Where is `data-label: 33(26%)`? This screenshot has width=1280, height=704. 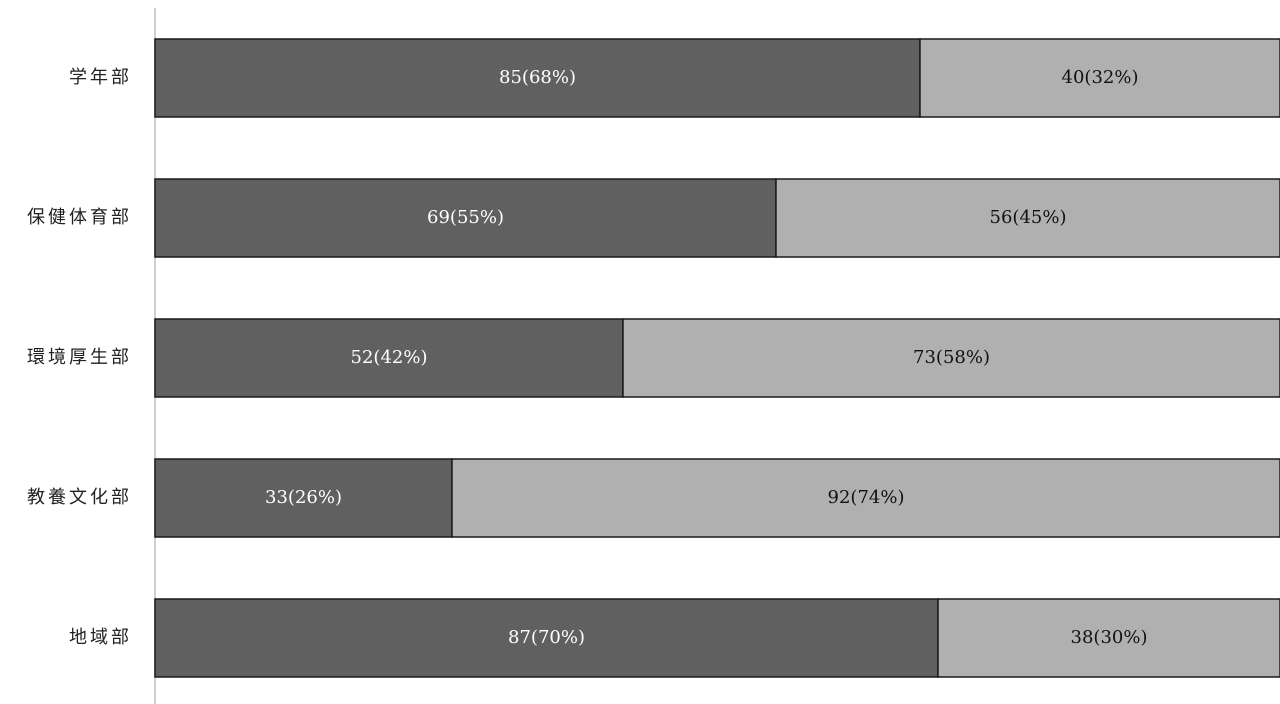 data-label: 33(26%) is located at coordinates (303, 497).